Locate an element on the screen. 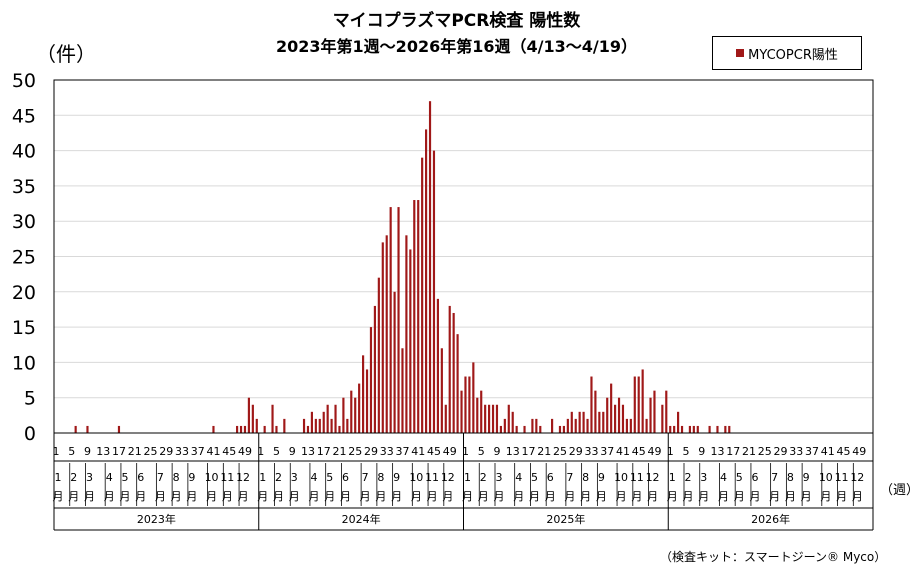  legend-label: MYCOPCR陽性 is located at coordinates (793, 55).